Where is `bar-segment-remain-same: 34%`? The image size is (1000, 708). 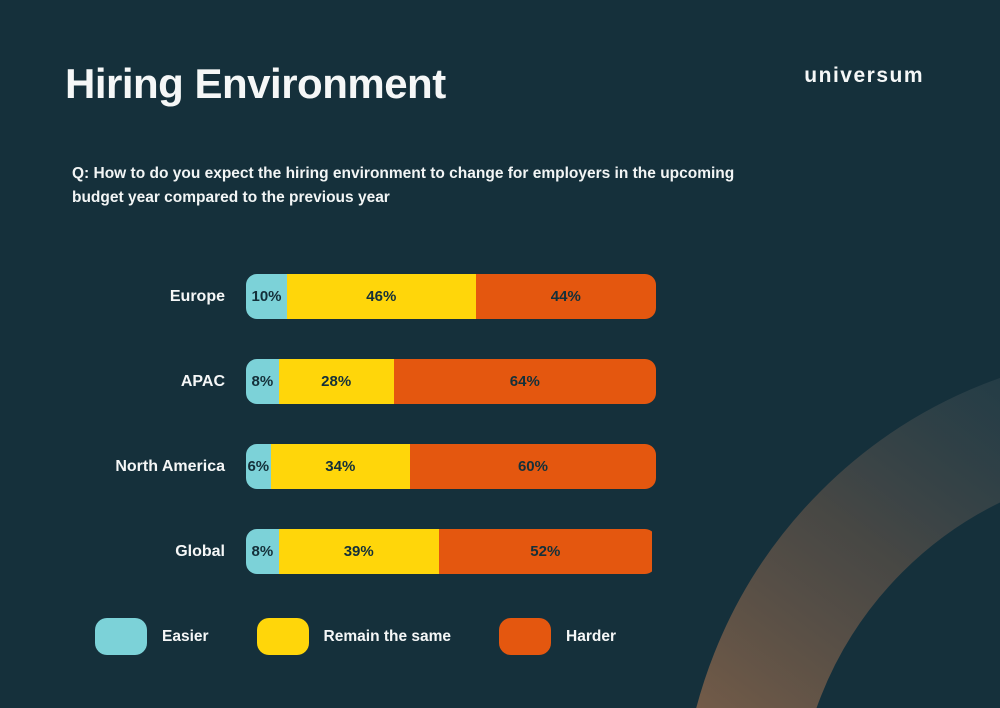
bar-segment-remain-same: 34% is located at coordinates (340, 466).